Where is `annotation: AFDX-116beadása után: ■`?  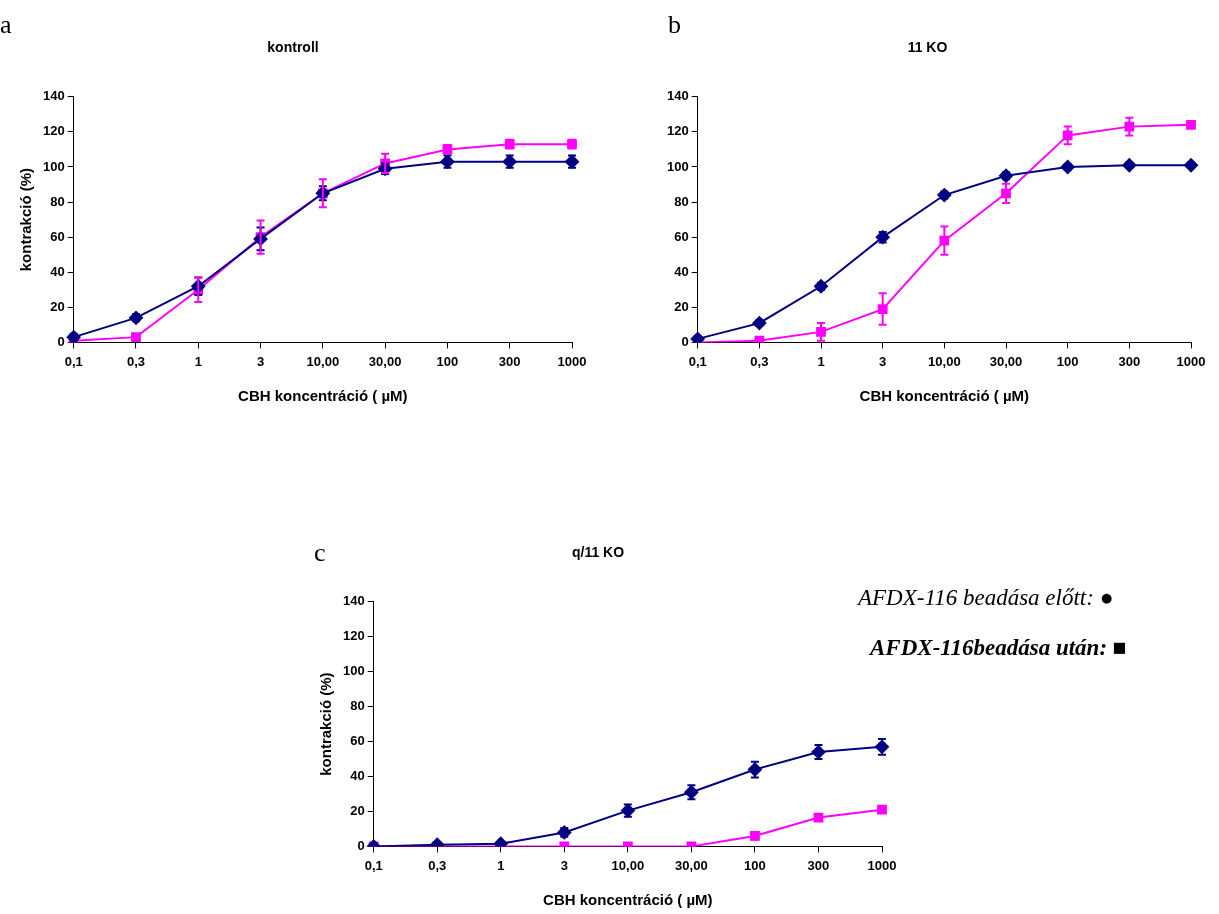
annotation: AFDX-116beadása után: ■ is located at coordinates (998, 648).